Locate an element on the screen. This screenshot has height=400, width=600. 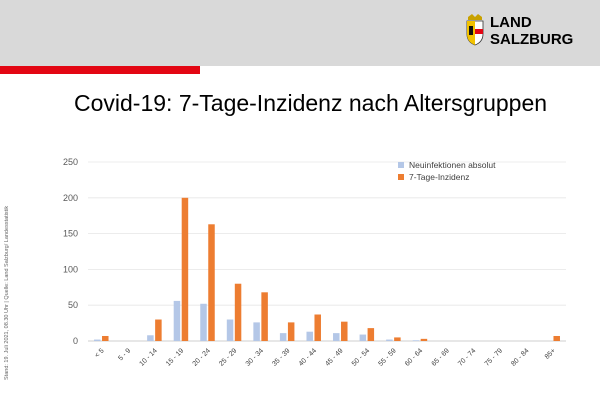
x-category-label: 15 - 19 is located at coordinates (175, 357).